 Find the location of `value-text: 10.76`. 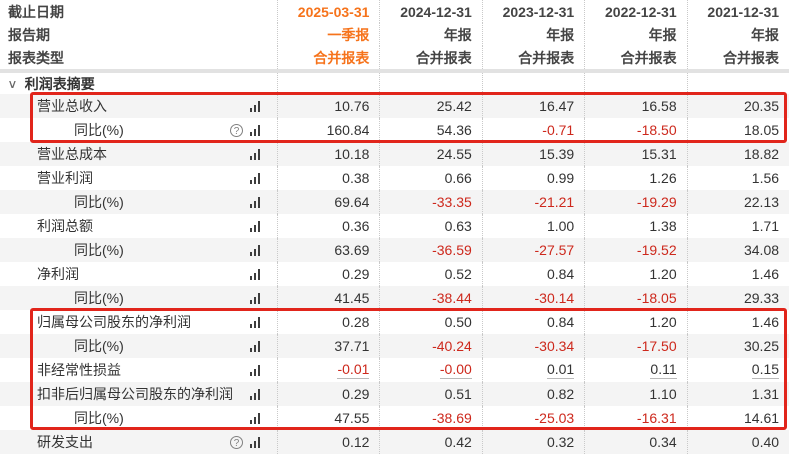

value-text: 10.76 is located at coordinates (352, 106).